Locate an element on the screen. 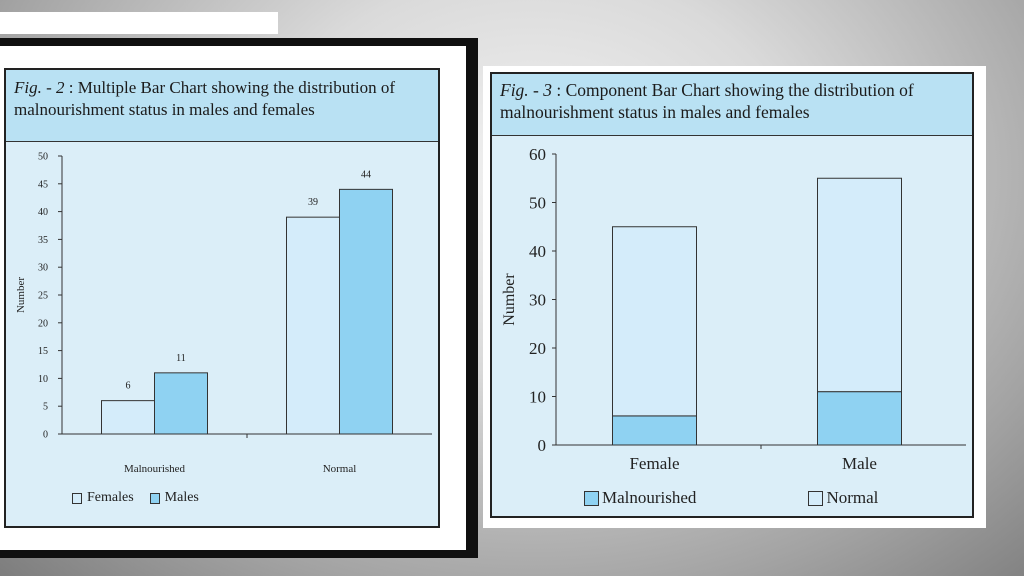 This screenshot has width=1024, height=576. bar-normal-male is located at coordinates (859, 285).